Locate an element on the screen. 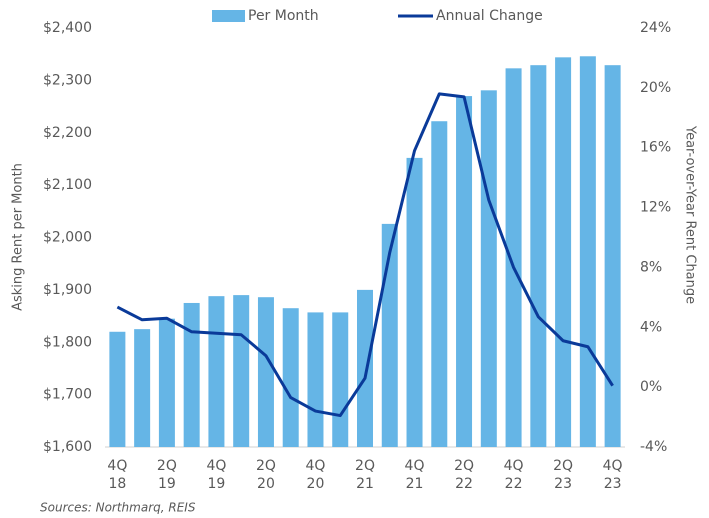  x-tick-line: 18 is located at coordinates (117, 484).